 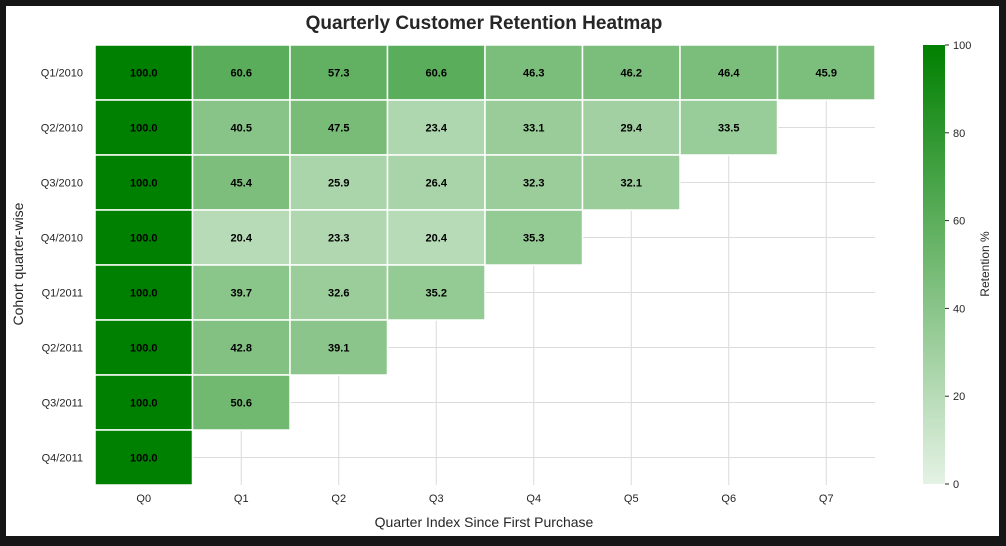 I want to click on cell-value-label: 45.9, so click(x=826, y=74).